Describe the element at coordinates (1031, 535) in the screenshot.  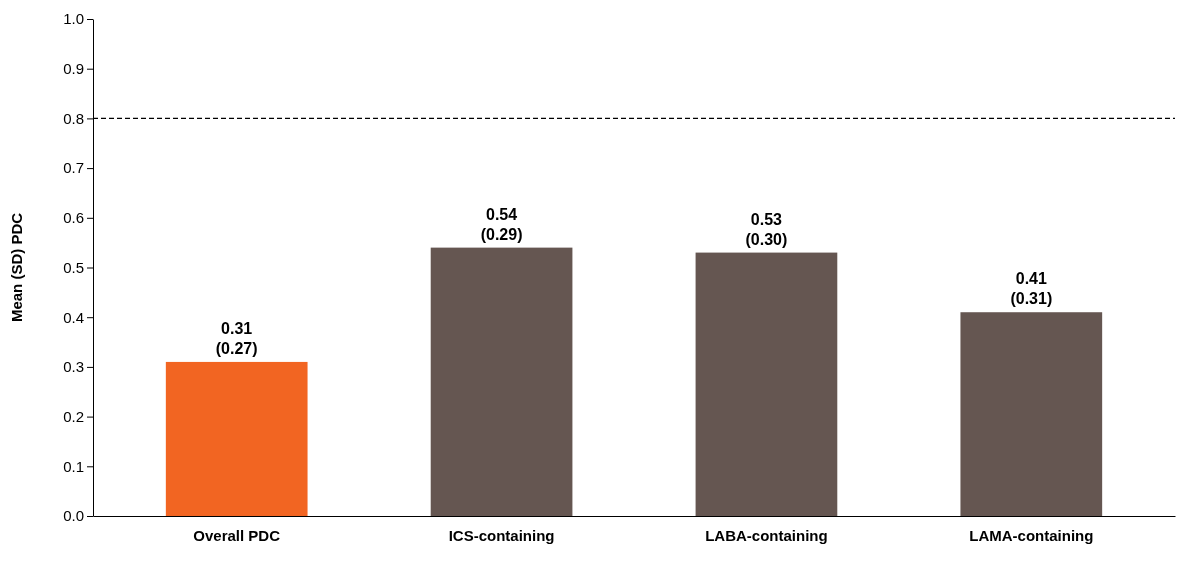
I see `x-tick-label: LAMA-containing` at that location.